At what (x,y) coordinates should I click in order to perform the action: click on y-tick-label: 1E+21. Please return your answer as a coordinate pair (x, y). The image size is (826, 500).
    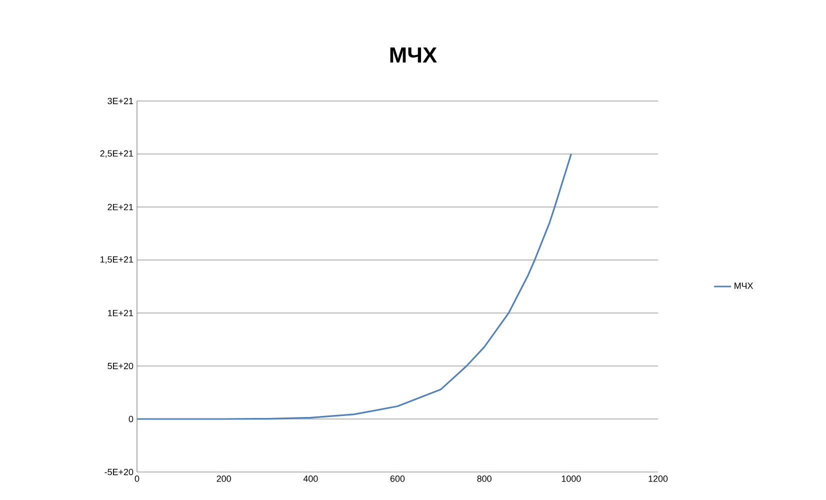
    Looking at the image, I should click on (121, 313).